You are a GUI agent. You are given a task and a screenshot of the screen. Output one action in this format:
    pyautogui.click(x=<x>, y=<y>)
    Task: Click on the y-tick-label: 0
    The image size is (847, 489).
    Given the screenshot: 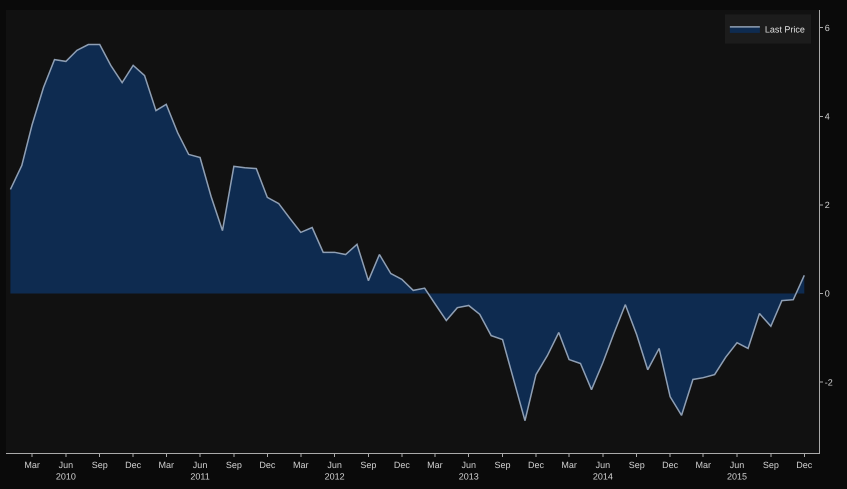 What is the action you would take?
    pyautogui.click(x=827, y=293)
    